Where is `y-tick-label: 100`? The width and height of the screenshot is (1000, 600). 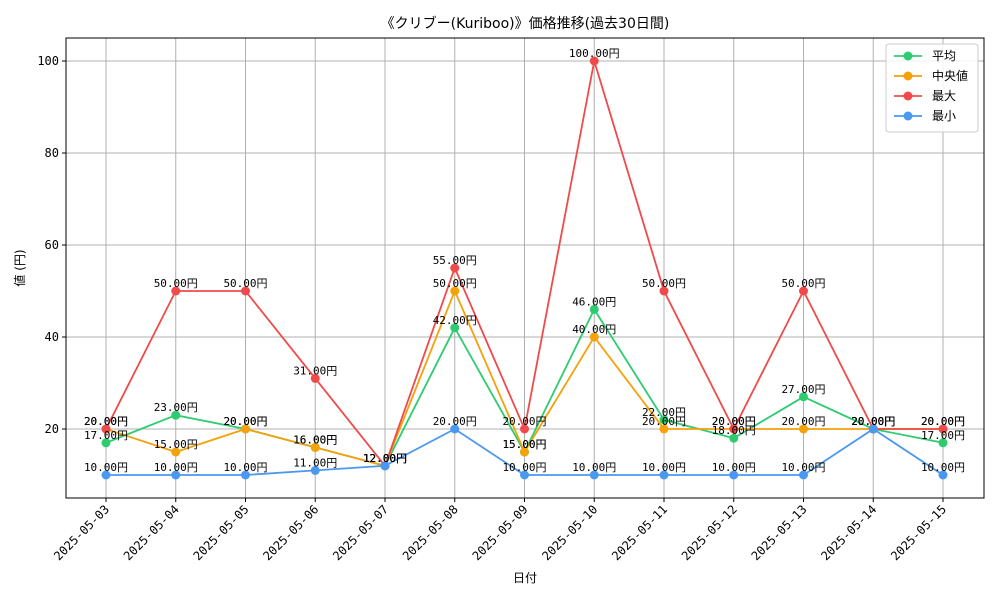 y-tick-label: 100 is located at coordinates (48, 61).